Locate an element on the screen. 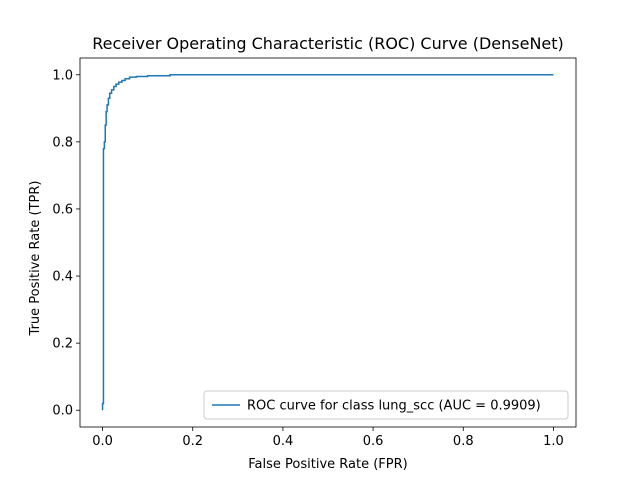 This screenshot has height=480, width=640. y-tick-label: 0.2 is located at coordinates (62, 344).